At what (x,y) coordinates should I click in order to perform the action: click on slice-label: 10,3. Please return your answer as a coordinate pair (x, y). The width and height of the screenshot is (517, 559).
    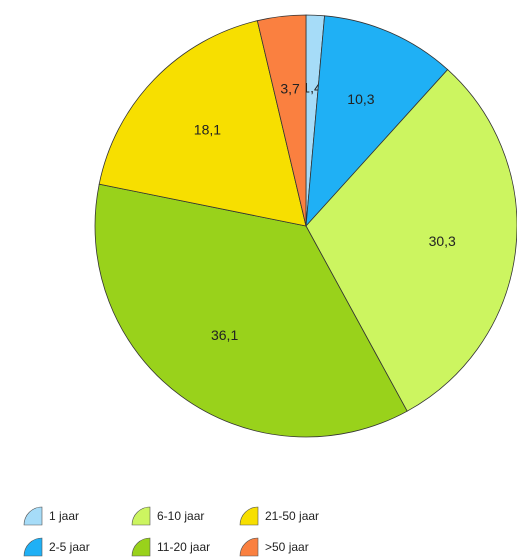
    Looking at the image, I should click on (360, 99).